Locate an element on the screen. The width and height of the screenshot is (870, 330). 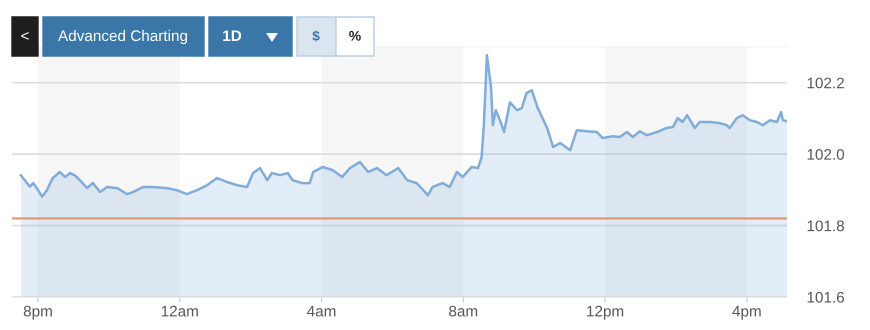
y-tick-label: 102.0 is located at coordinates (826, 154).